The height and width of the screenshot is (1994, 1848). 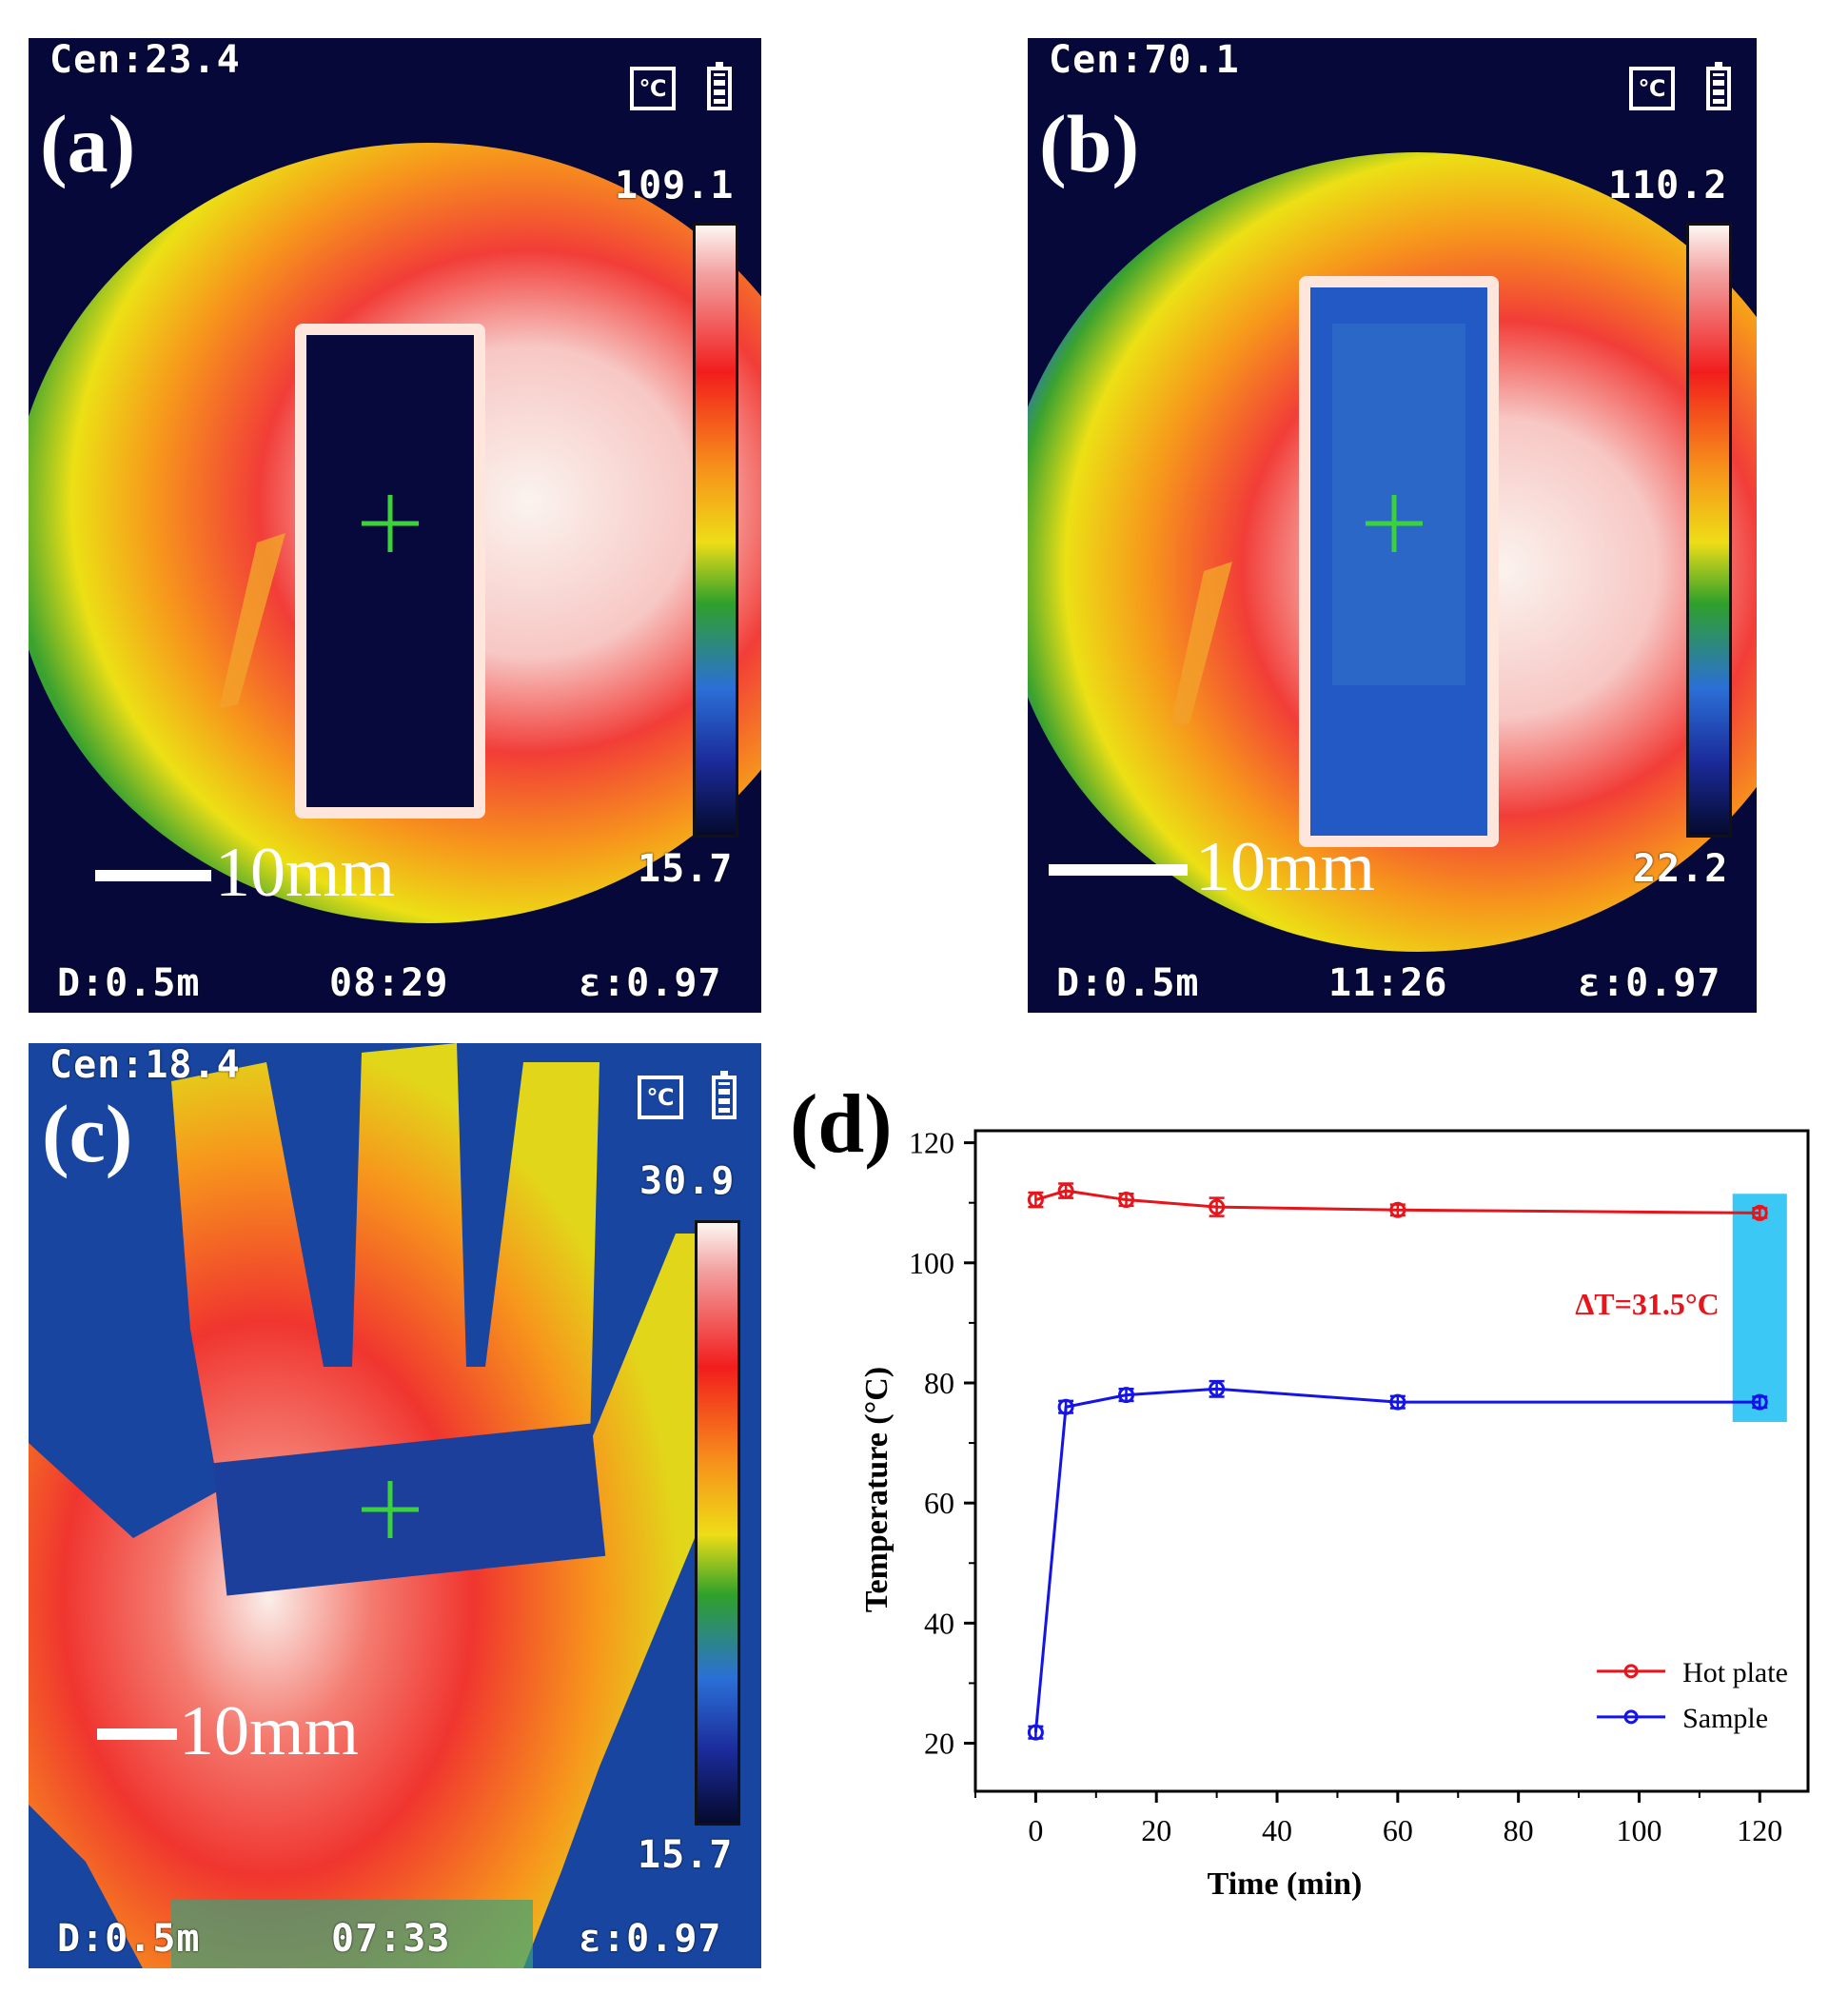 I want to click on y-tick-label: 40, so click(x=939, y=1623).